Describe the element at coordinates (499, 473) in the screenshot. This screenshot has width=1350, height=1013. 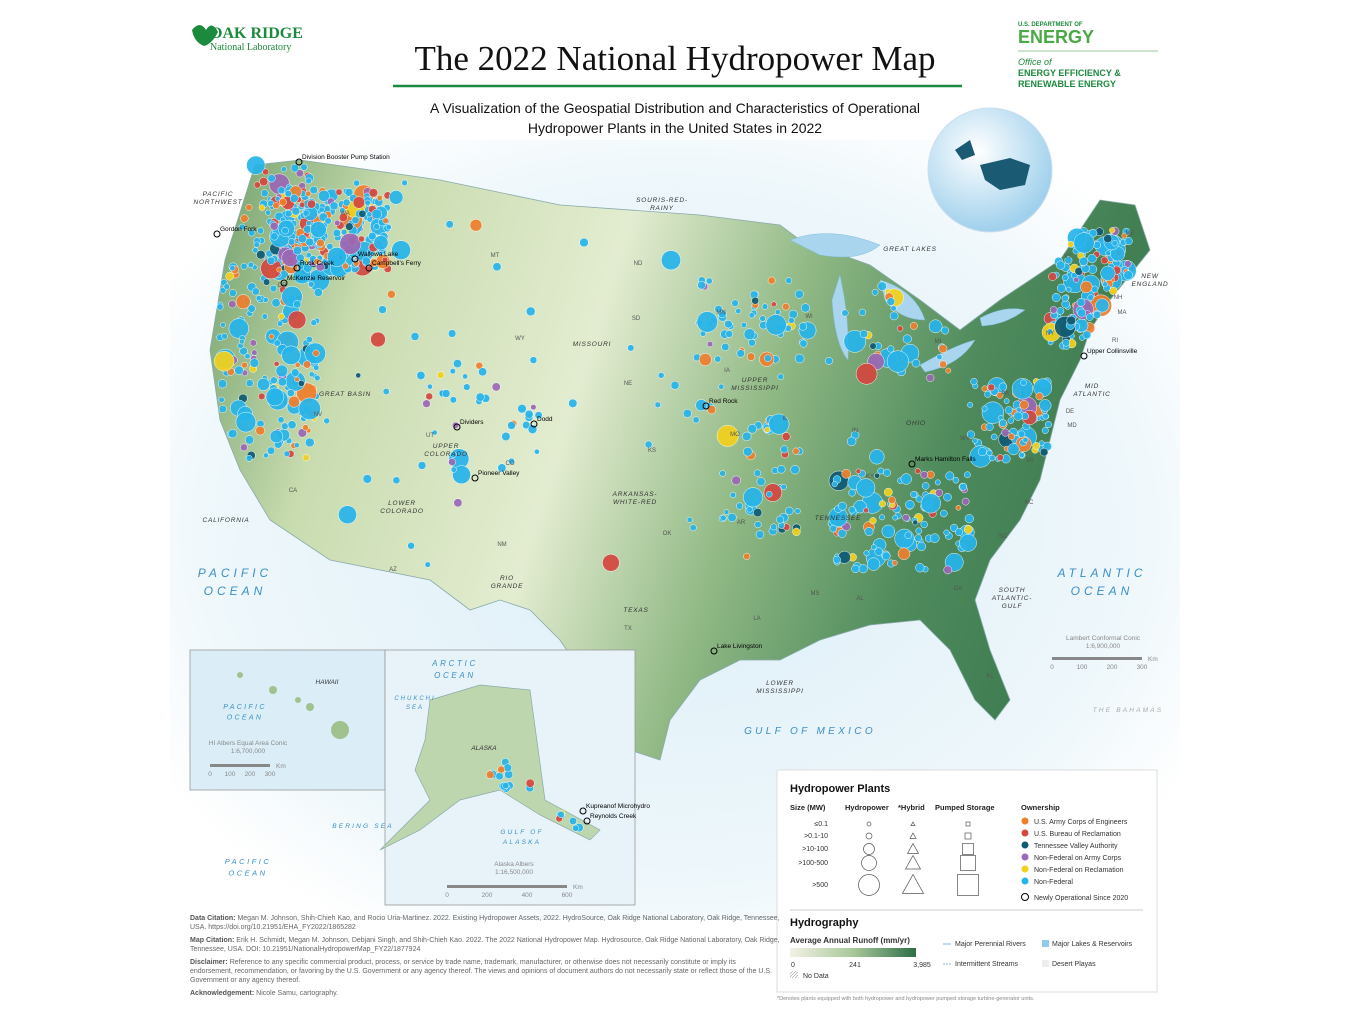
I see `plant-label: Pioneer Valley` at that location.